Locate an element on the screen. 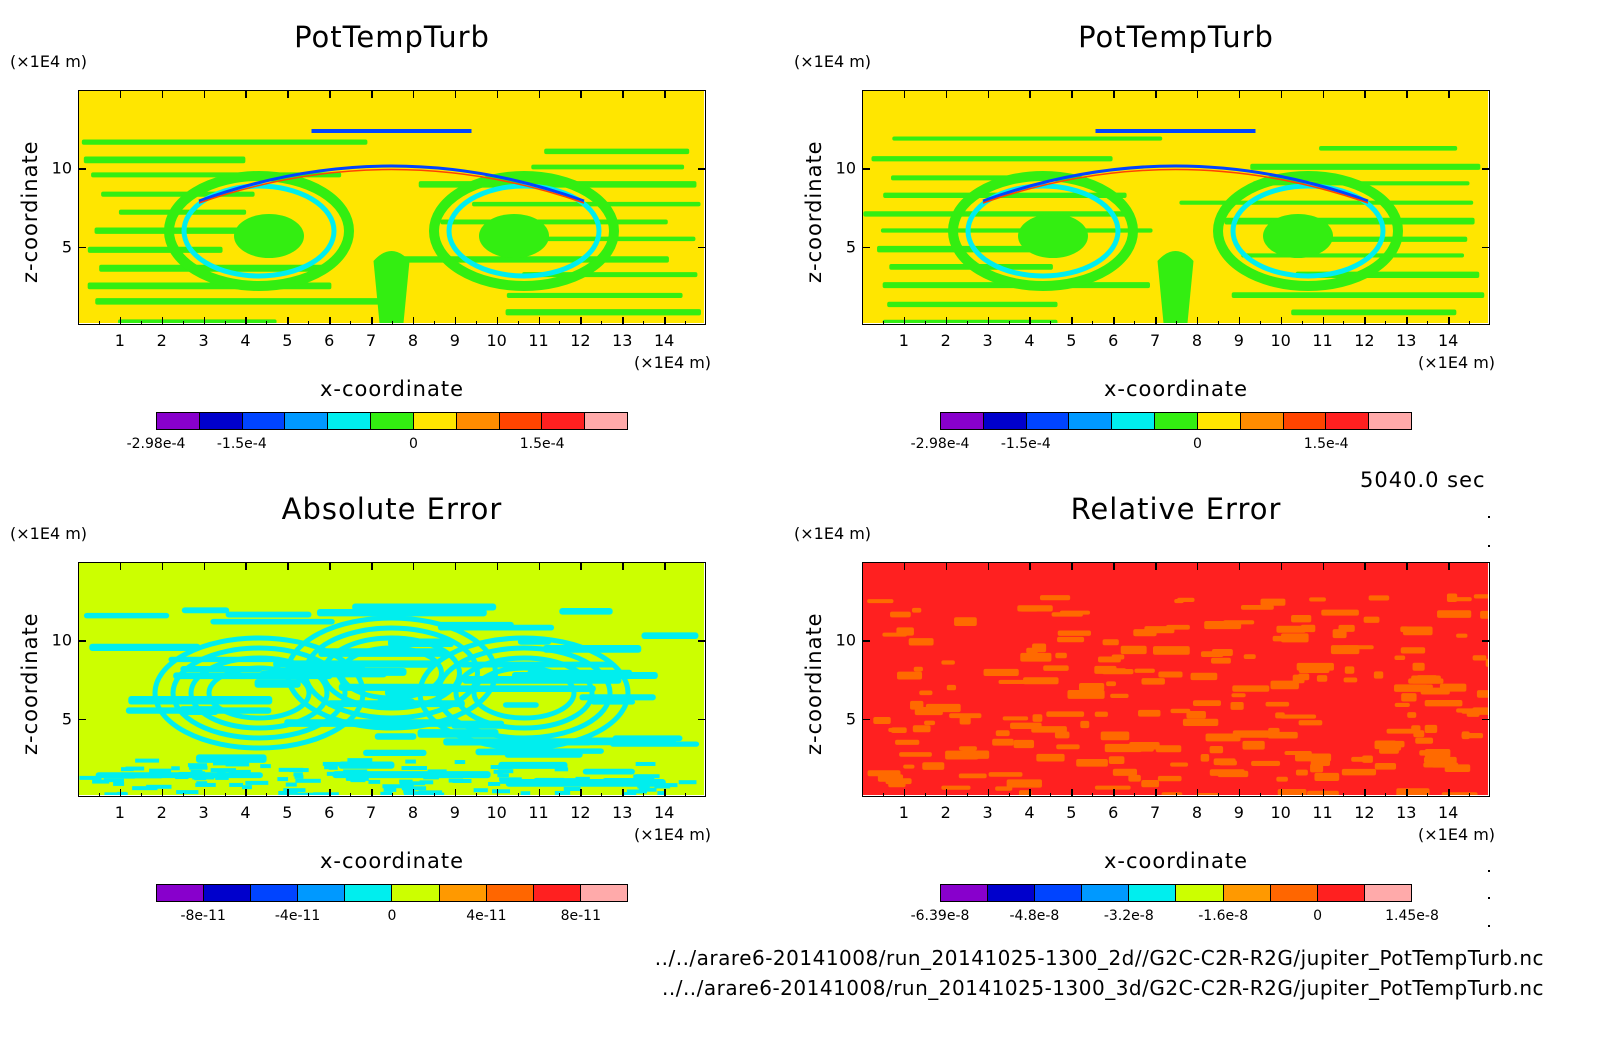 This screenshot has height=1054, width=1604. x-tick-label: 2 is located at coordinates (161, 340).